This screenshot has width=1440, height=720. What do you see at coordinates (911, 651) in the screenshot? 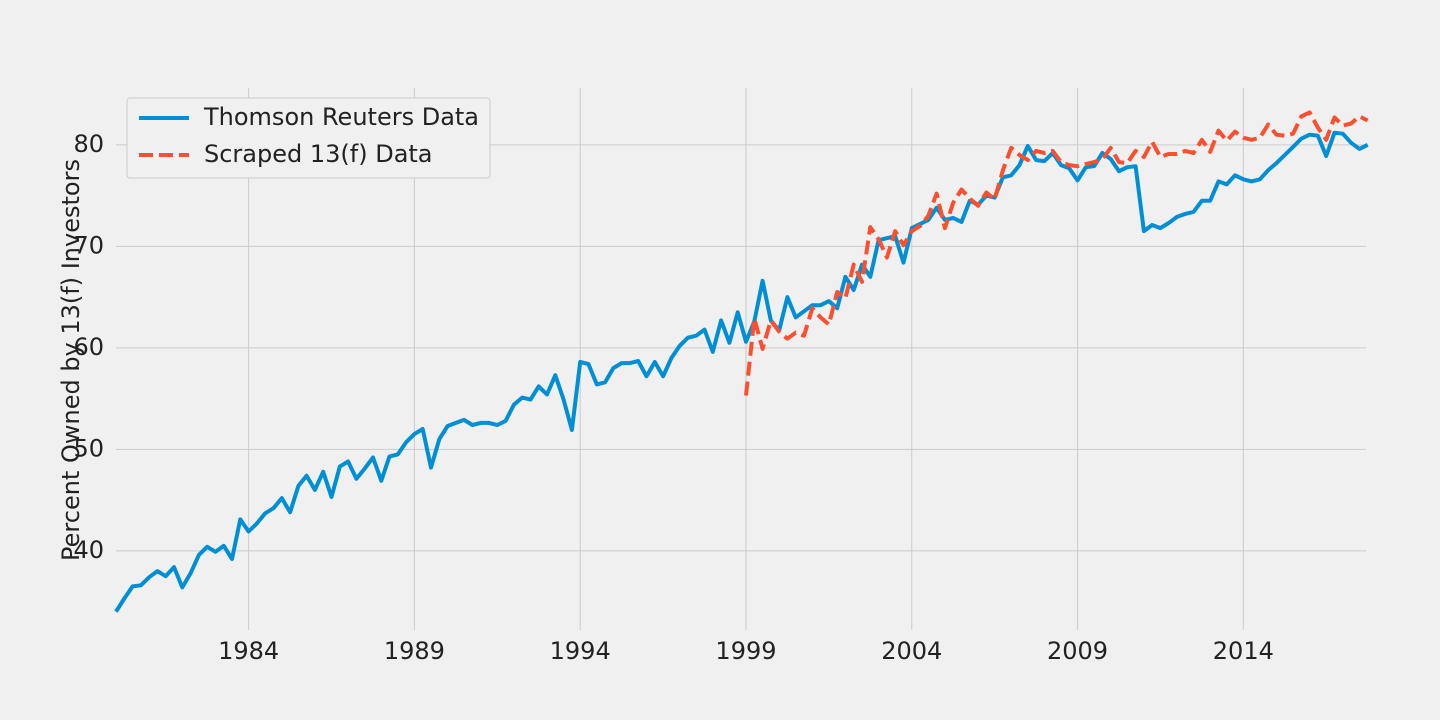
I see `x-tick-label: 2004` at bounding box center [911, 651].